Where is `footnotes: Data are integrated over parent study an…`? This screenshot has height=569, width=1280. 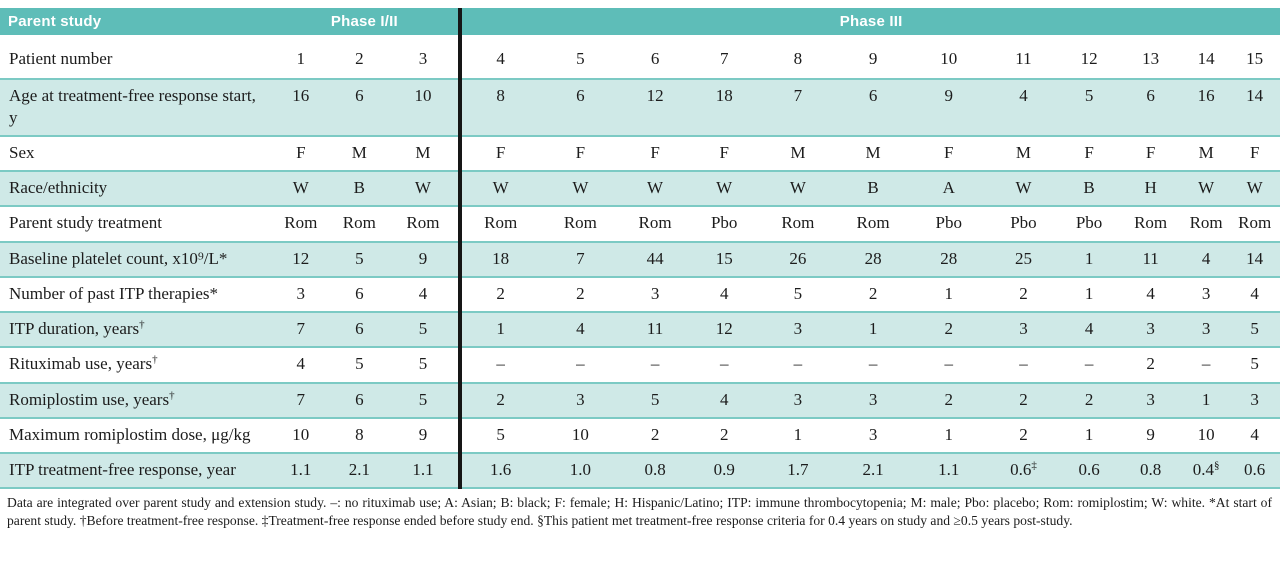
footnotes: Data are integrated over parent study an… is located at coordinates (639, 512).